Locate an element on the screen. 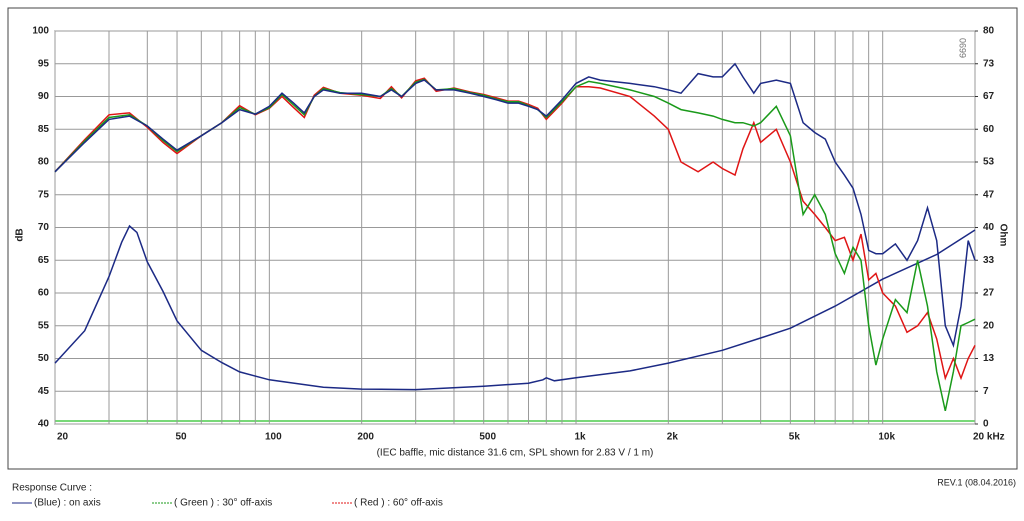 Image resolution: width=1024 pixels, height=521 pixels. y-tick-label: 40 is located at coordinates (44, 424).